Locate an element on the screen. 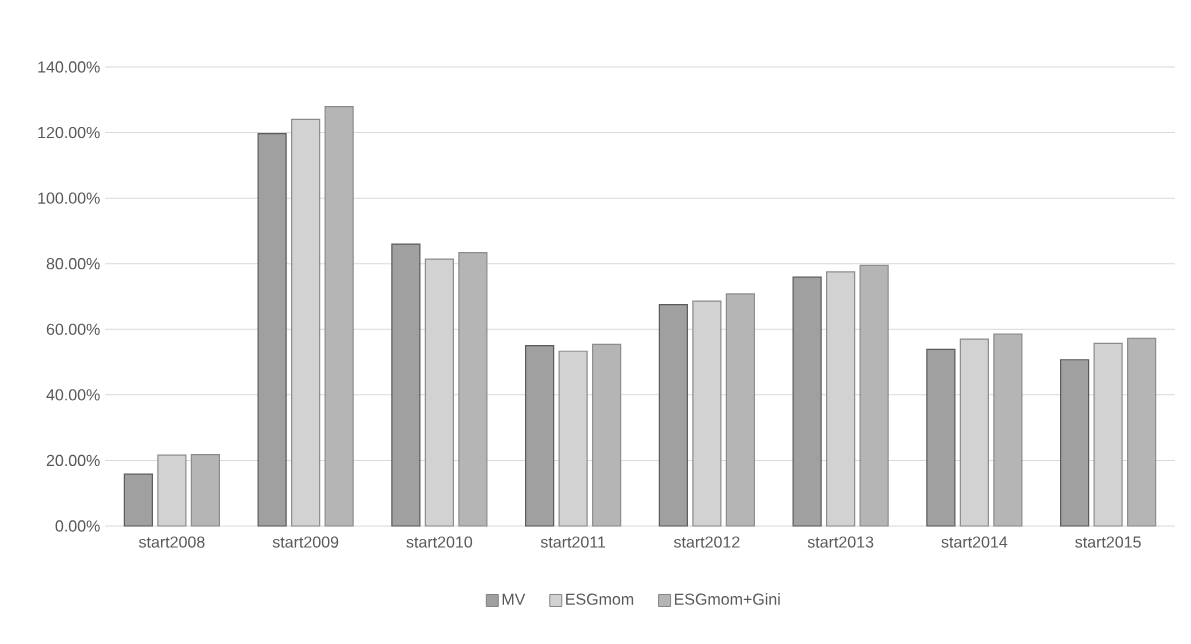 The height and width of the screenshot is (644, 1191). x-tick-label: start2014 is located at coordinates (974, 542).